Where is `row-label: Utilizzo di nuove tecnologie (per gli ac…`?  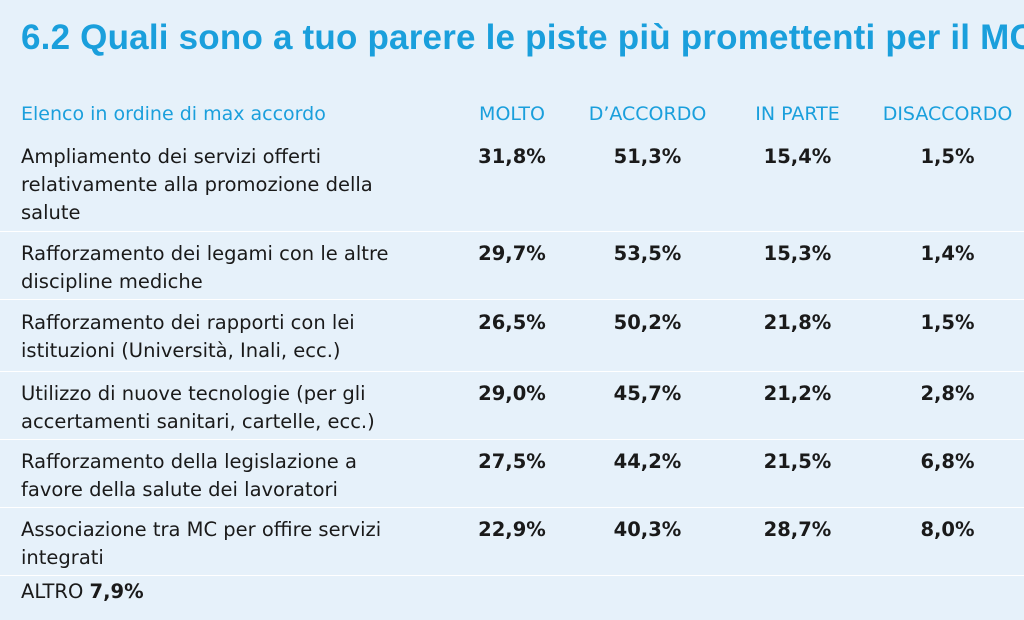
row-label: Utilizzo di nuove tecnologie (per gli ac… is located at coordinates (198, 407).